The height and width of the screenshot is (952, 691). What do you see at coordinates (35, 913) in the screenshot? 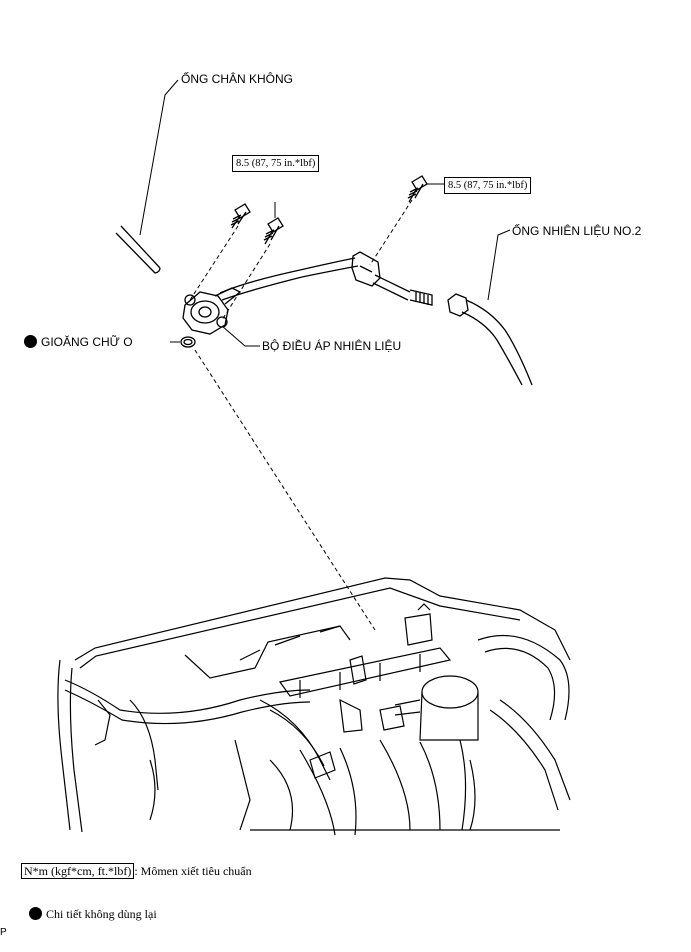
I see `non-reusable-legend-dot-icon` at bounding box center [35, 913].